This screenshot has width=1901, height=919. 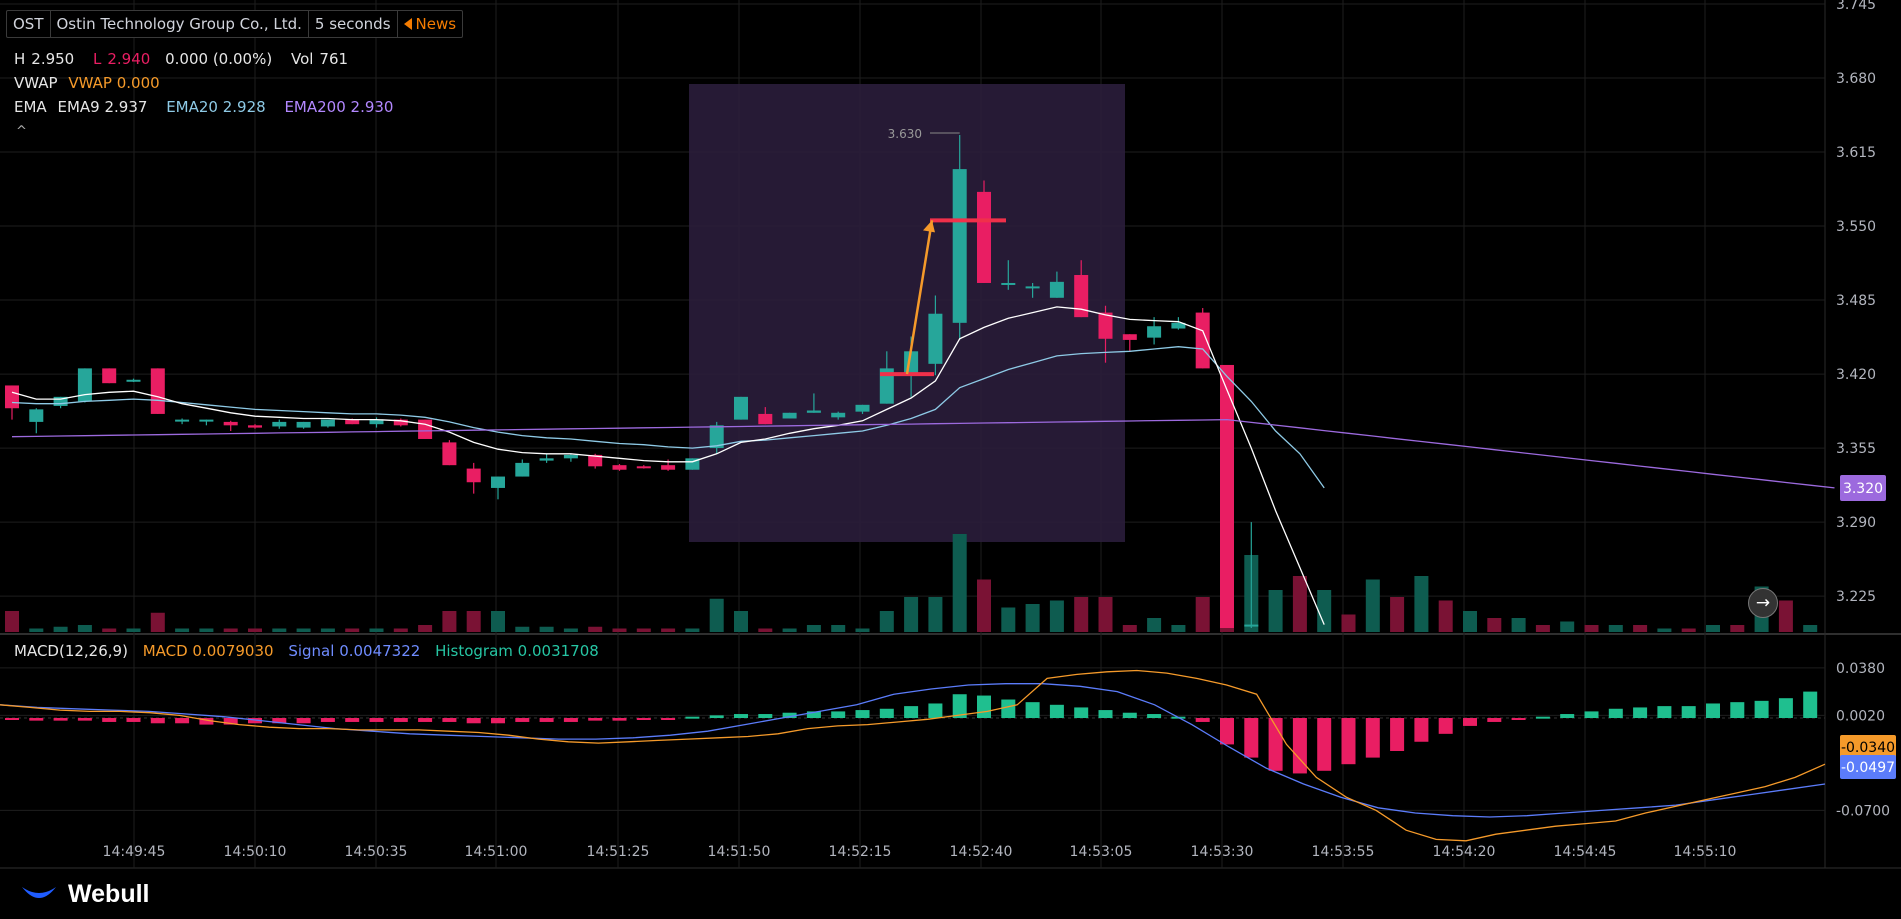 What do you see at coordinates (913, 750) in the screenshot?
I see `signal-line` at bounding box center [913, 750].